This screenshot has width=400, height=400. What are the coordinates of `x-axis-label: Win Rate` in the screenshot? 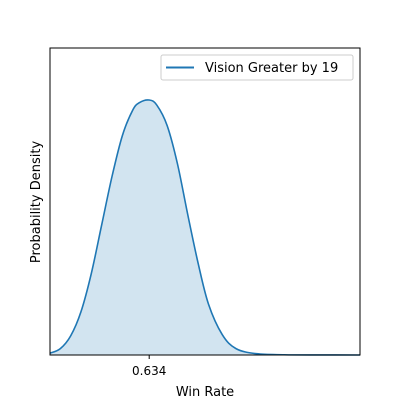 It's located at (205, 392).